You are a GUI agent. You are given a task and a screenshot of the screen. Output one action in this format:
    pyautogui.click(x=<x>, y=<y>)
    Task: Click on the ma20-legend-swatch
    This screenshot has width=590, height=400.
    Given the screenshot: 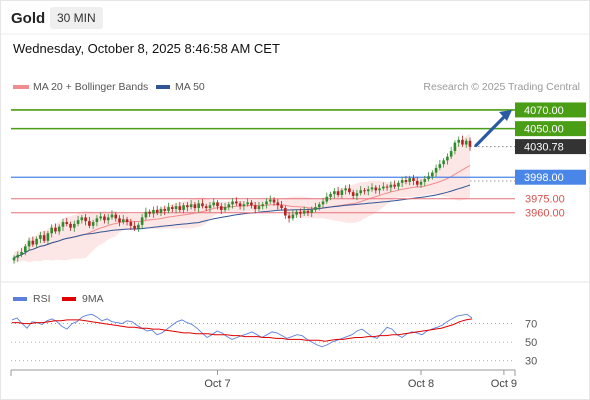 What is the action you would take?
    pyautogui.click(x=21, y=87)
    